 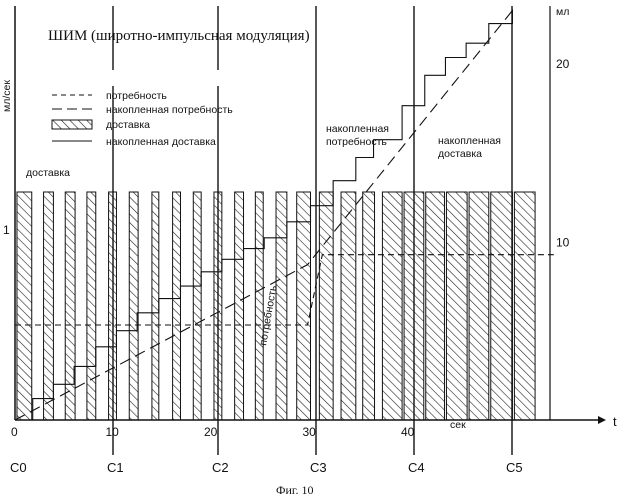 What do you see at coordinates (169, 110) in the screenshot?
I see `legend-label-cumulative-demand: накопленная потребность` at bounding box center [169, 110].